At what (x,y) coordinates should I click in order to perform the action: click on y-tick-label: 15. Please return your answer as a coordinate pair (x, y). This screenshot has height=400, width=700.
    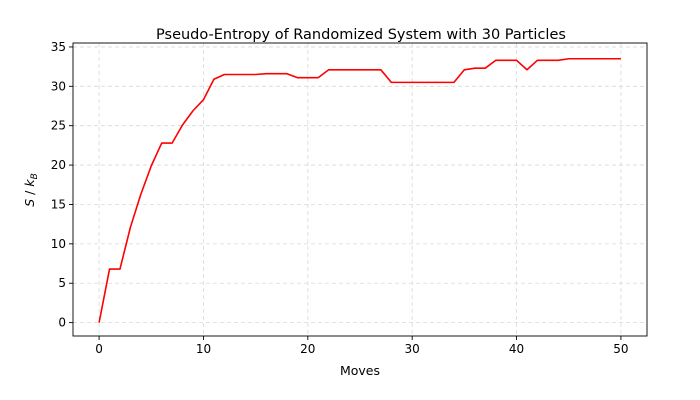
    Looking at the image, I should click on (58, 204).